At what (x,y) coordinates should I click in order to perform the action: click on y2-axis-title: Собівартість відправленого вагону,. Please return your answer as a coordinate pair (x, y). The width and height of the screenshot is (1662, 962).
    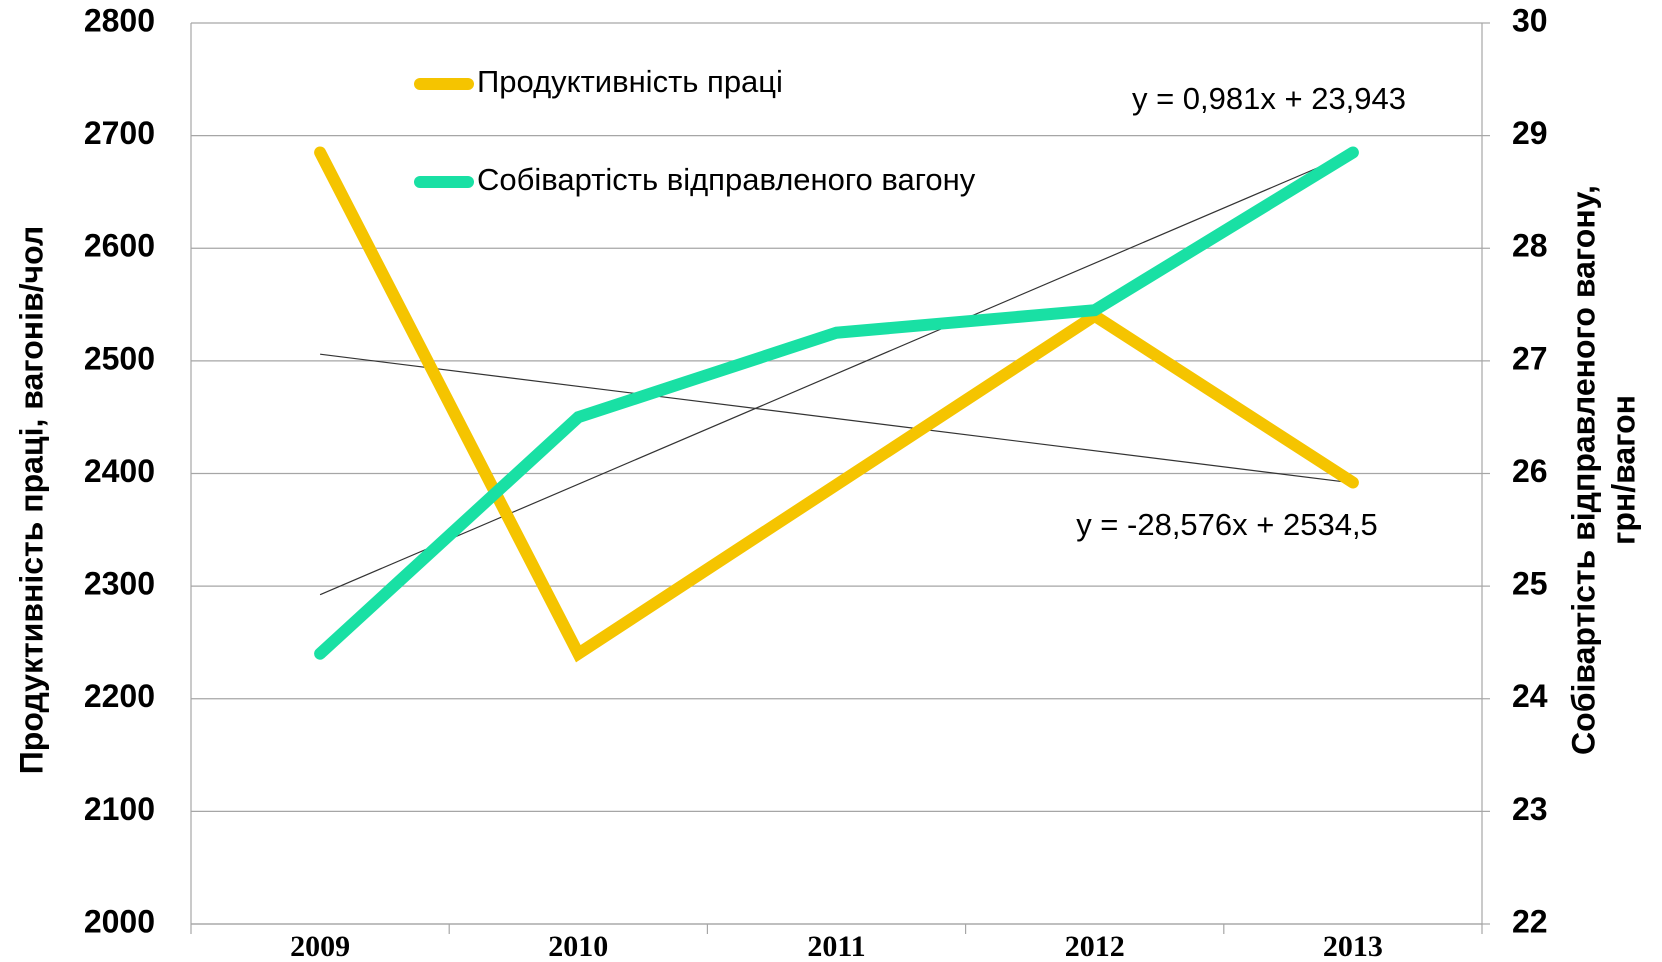
    Looking at the image, I should click on (1583, 470).